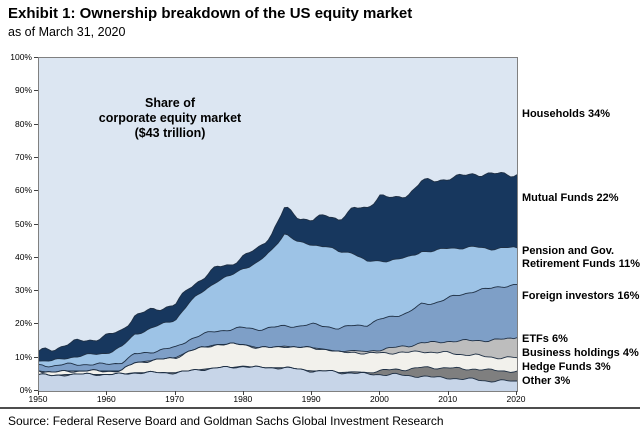 Image resolution: width=640 pixels, height=441 pixels. I want to click on y-axis-tick-label: 0%, so click(25, 390).